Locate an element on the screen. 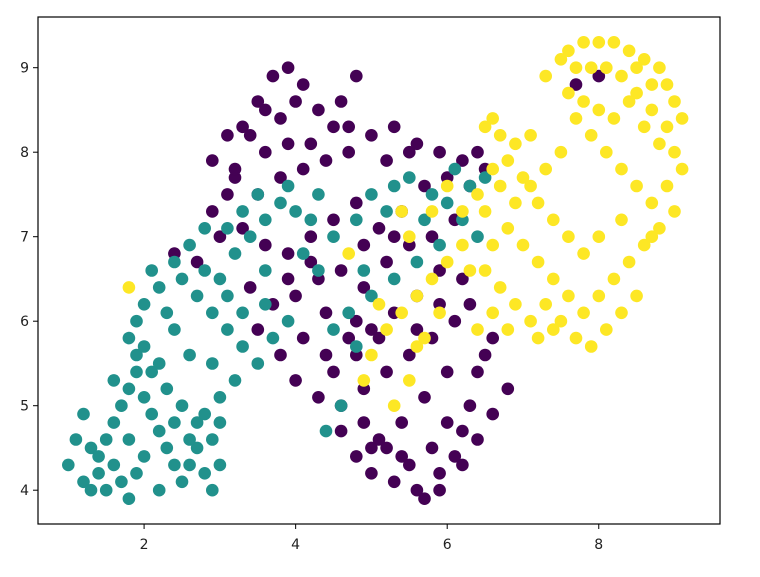  y-tick-label: 4 is located at coordinates (24, 491).